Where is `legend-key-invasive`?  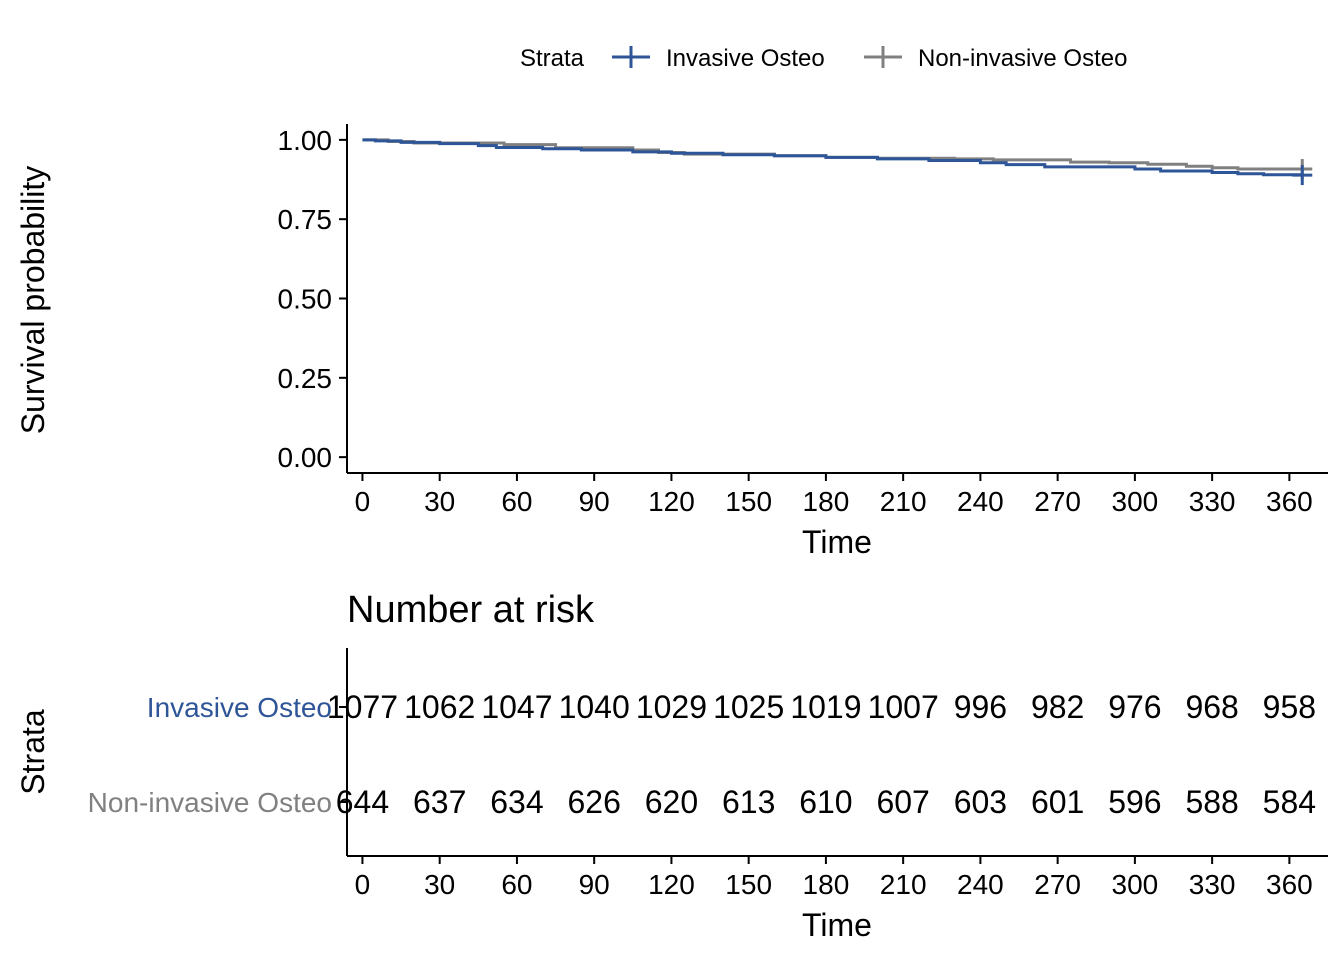 legend-key-invasive is located at coordinates (631, 57).